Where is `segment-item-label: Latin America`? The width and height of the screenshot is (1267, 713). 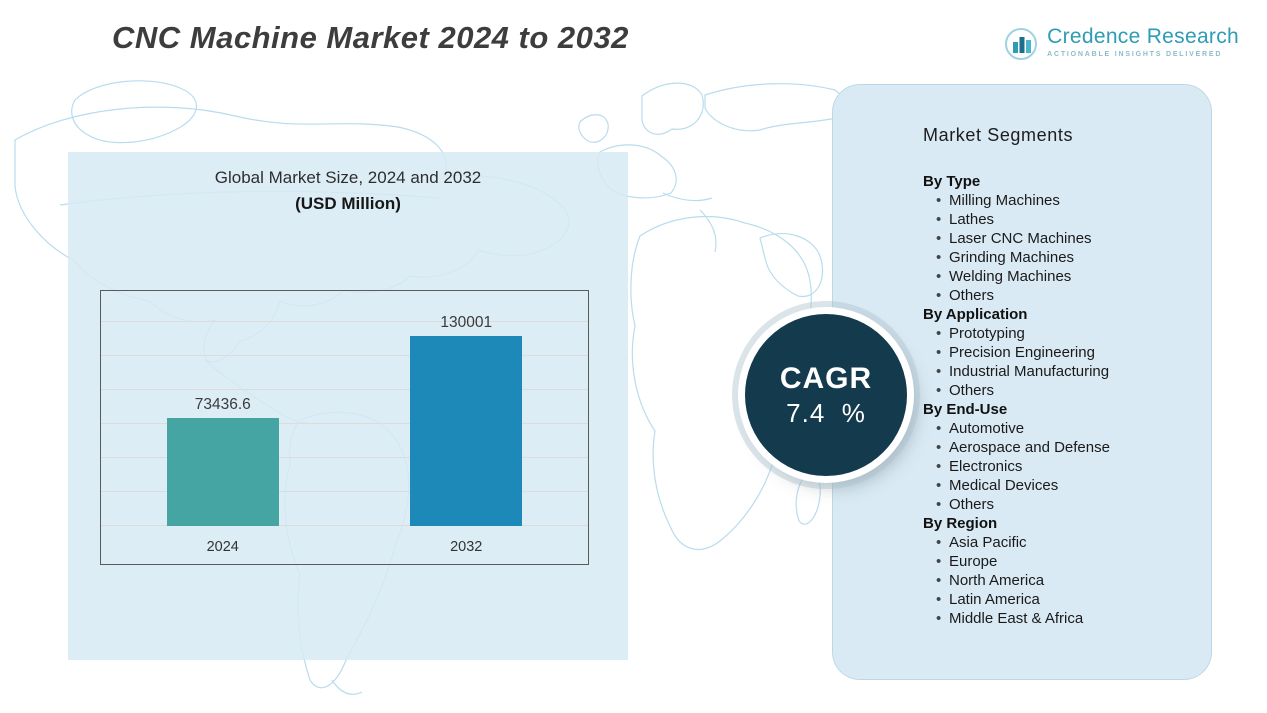
segment-item-label: Latin America is located at coordinates (994, 599).